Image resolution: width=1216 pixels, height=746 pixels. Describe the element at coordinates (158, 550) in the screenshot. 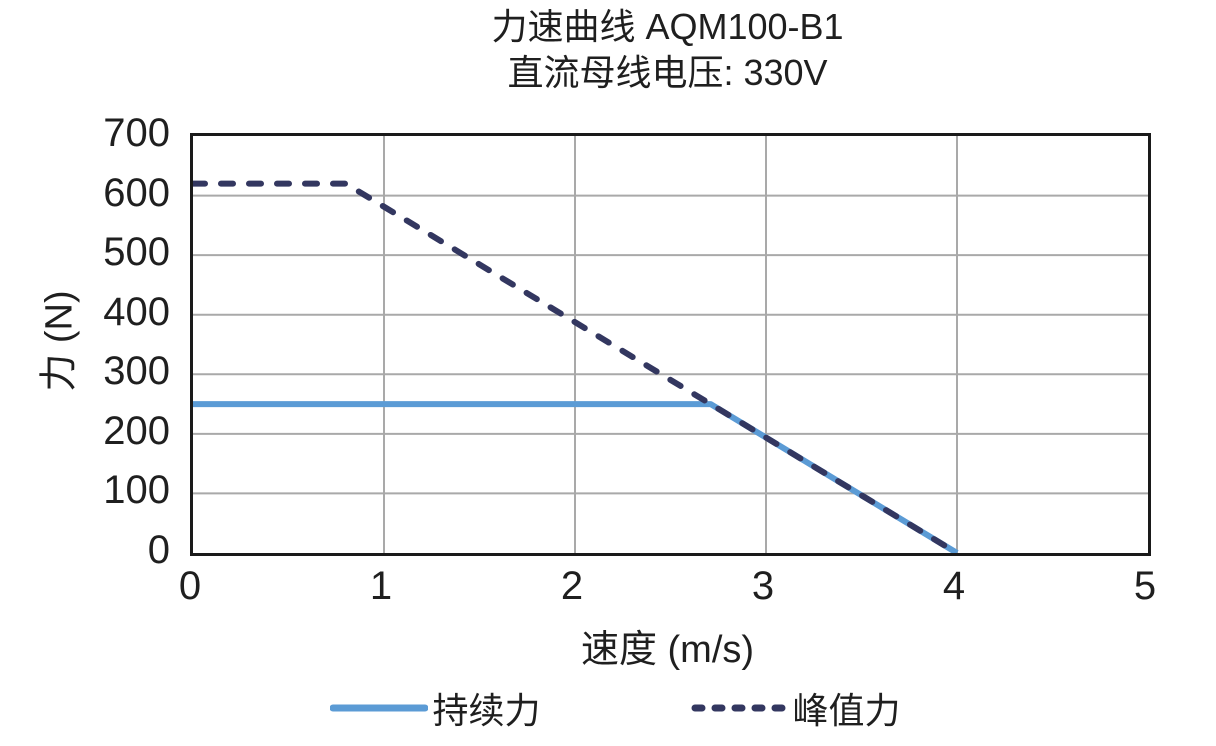

I see `y-tick-label: 0` at that location.